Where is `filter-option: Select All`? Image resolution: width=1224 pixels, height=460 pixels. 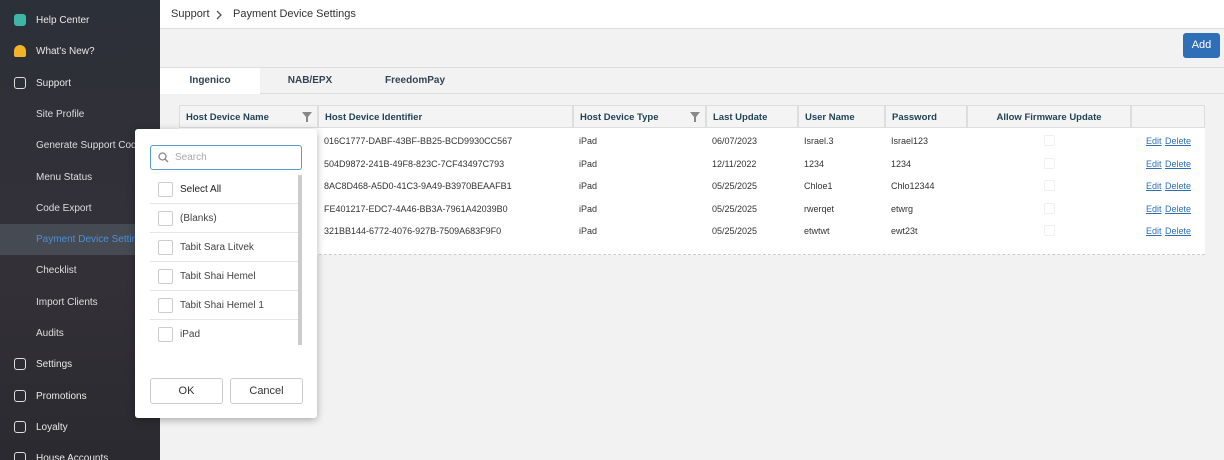 filter-option: Select All is located at coordinates (224, 189).